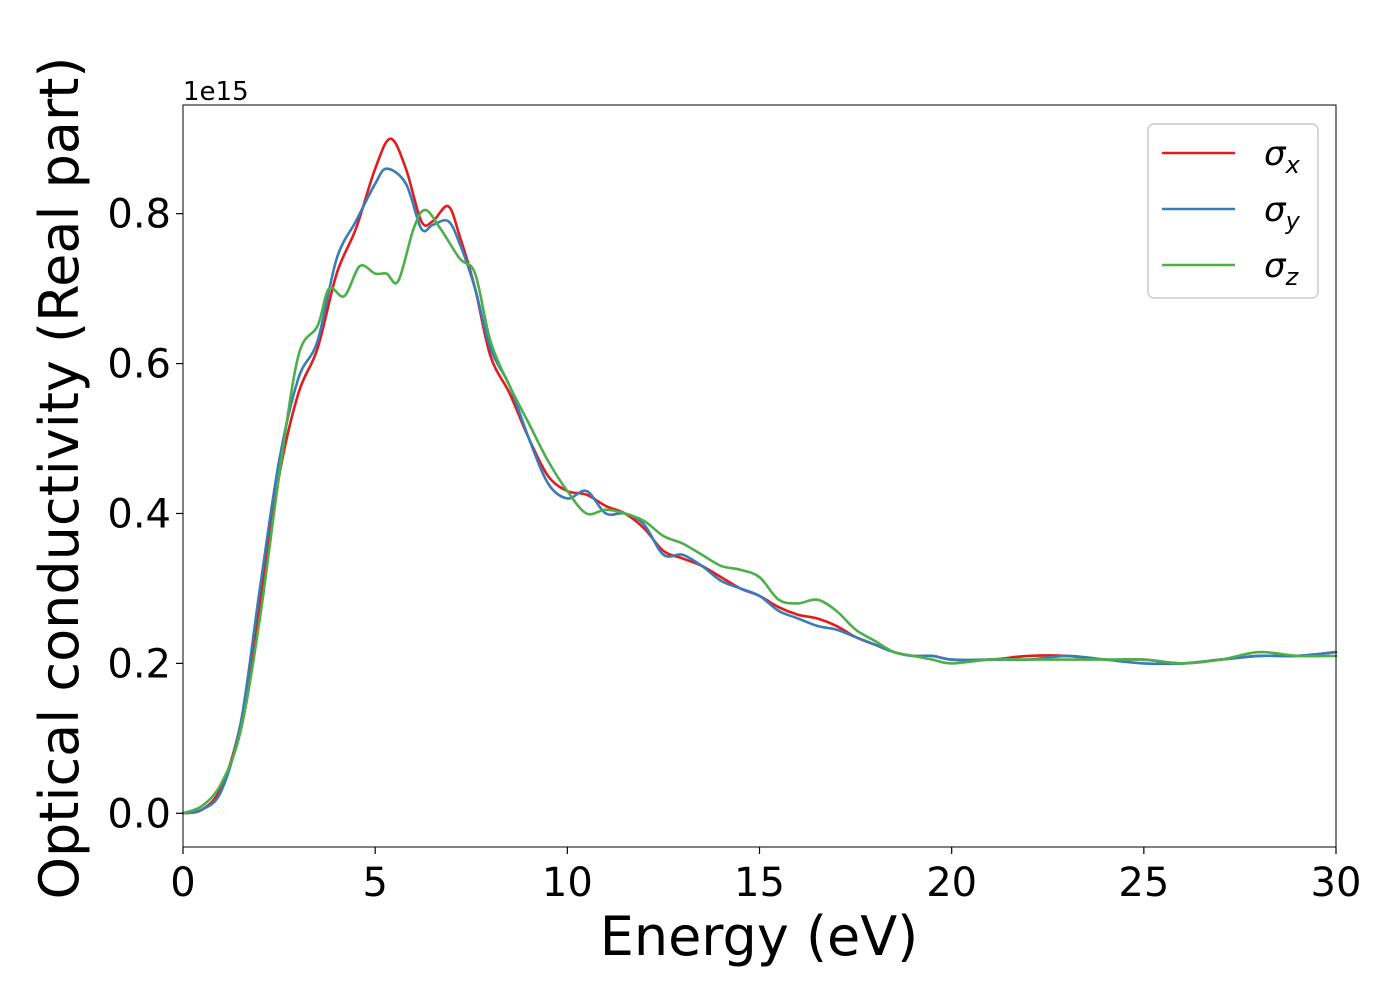 The height and width of the screenshot is (1000, 1400). I want to click on x-tick-label: 5, so click(374, 883).